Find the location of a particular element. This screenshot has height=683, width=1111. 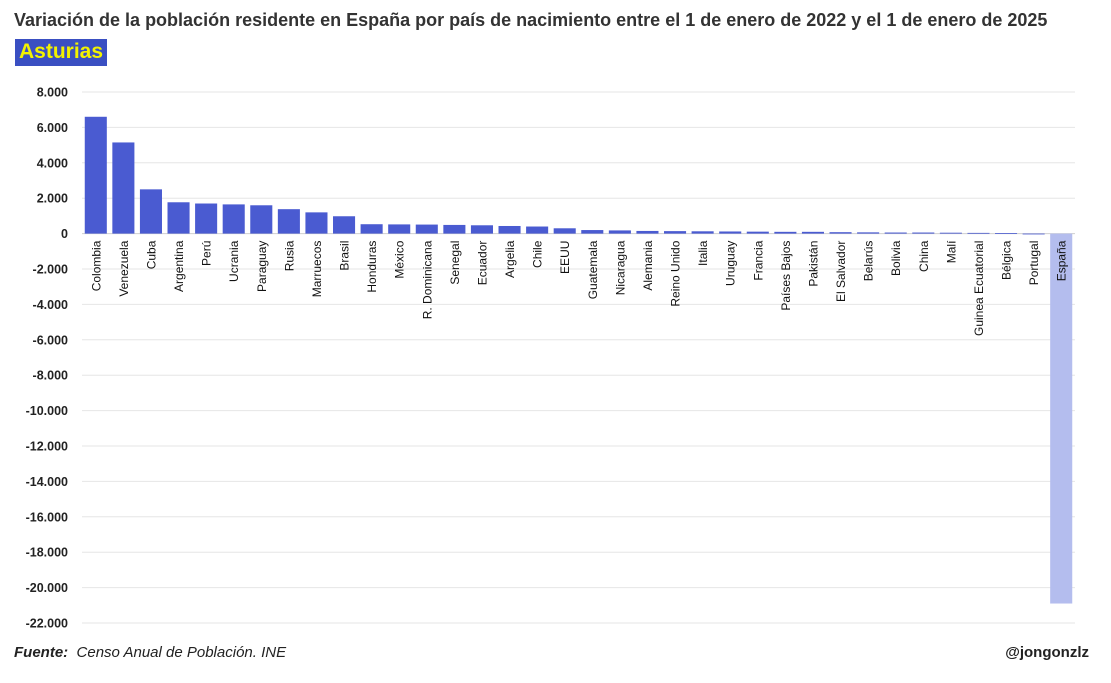

x-tick-label: Ucrania is located at coordinates (234, 261).